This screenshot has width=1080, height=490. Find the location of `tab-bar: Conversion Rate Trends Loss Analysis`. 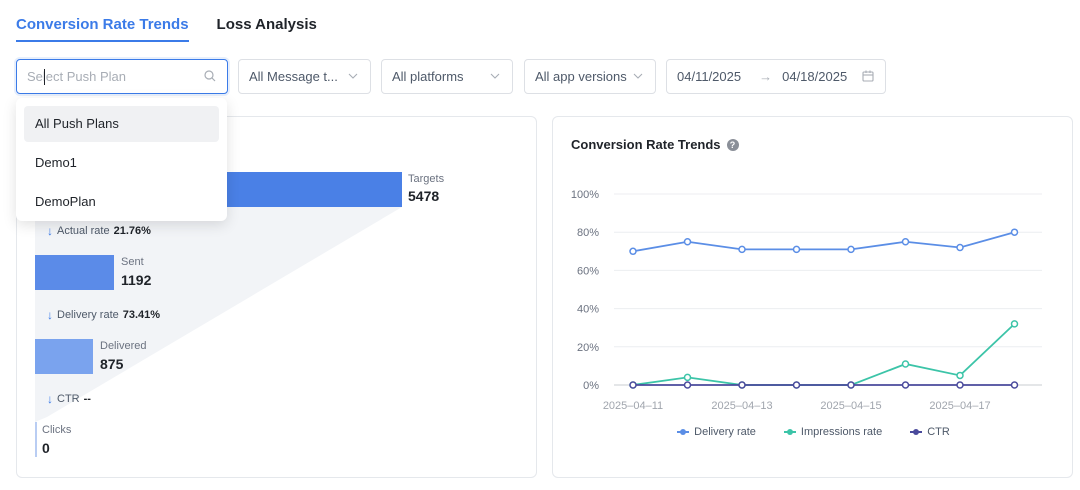

tab-bar: Conversion Rate Trends Loss Analysis is located at coordinates (166, 29).